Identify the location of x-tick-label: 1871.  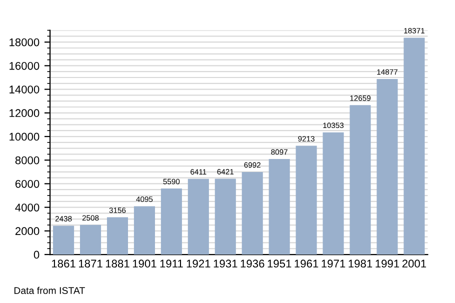
(90, 264).